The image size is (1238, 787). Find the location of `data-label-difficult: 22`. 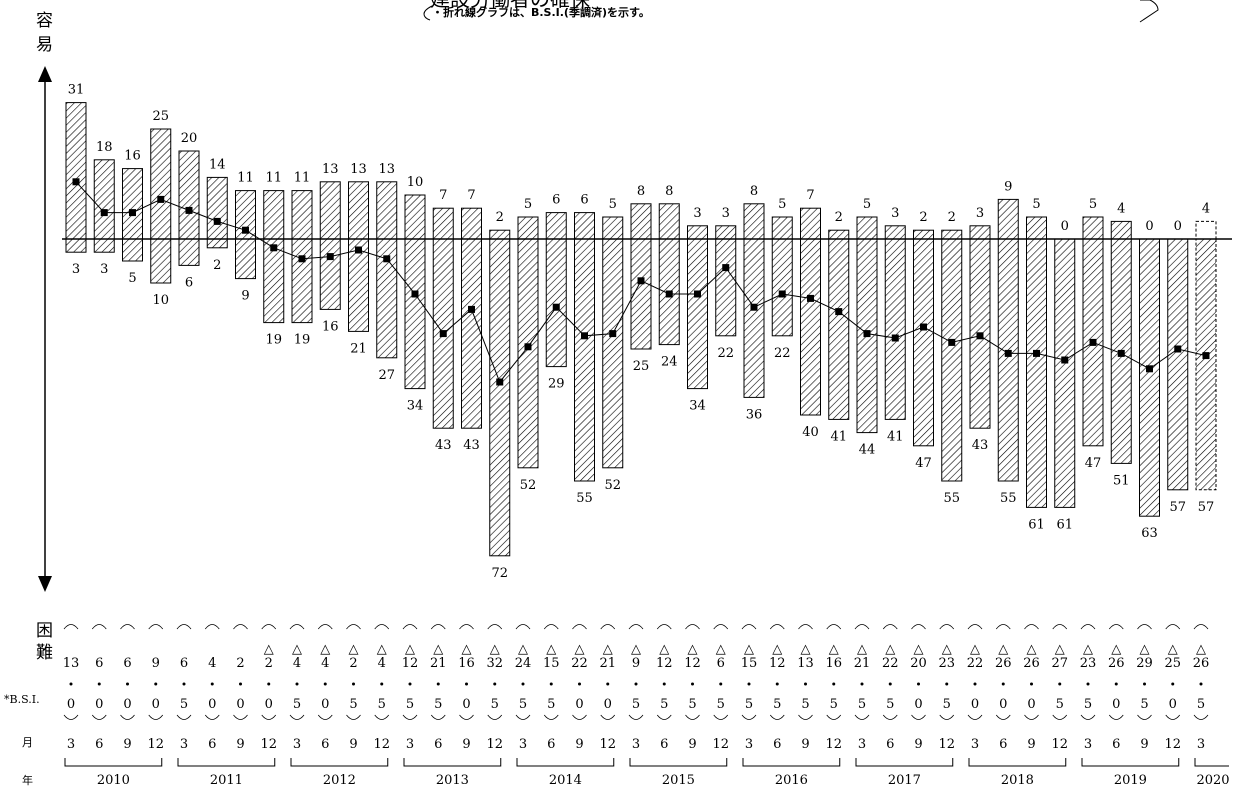

data-label-difficult: 22 is located at coordinates (725, 353).